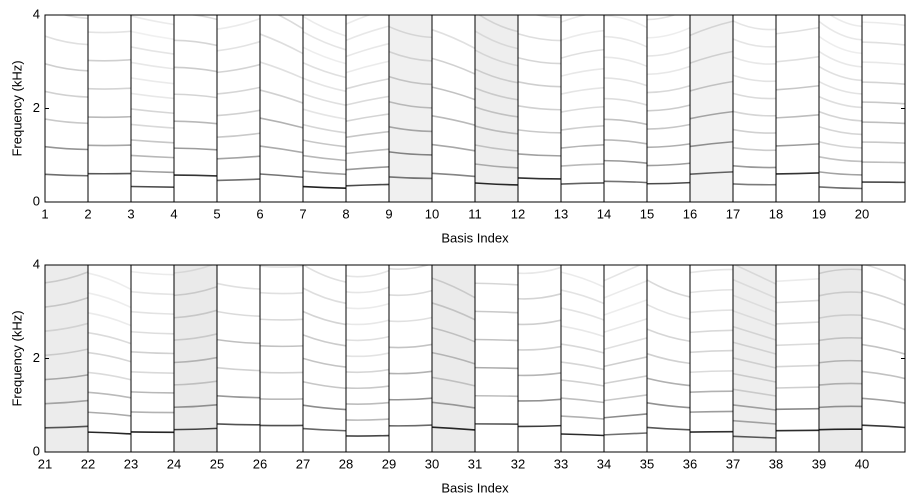  I want to click on y-tick-label: 2, so click(36, 357).